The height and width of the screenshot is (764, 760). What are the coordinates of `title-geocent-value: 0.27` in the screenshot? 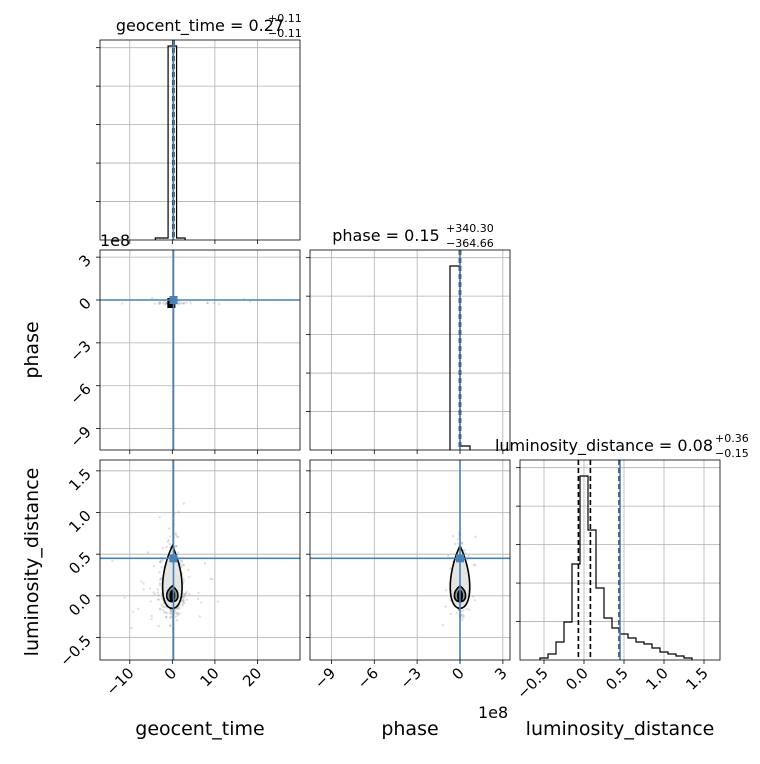 It's located at (266, 25).